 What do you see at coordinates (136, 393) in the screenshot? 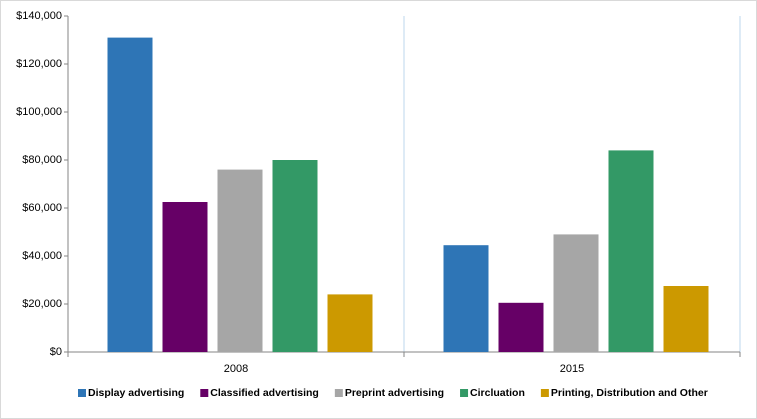
I see `legend-label: Display advertising` at bounding box center [136, 393].